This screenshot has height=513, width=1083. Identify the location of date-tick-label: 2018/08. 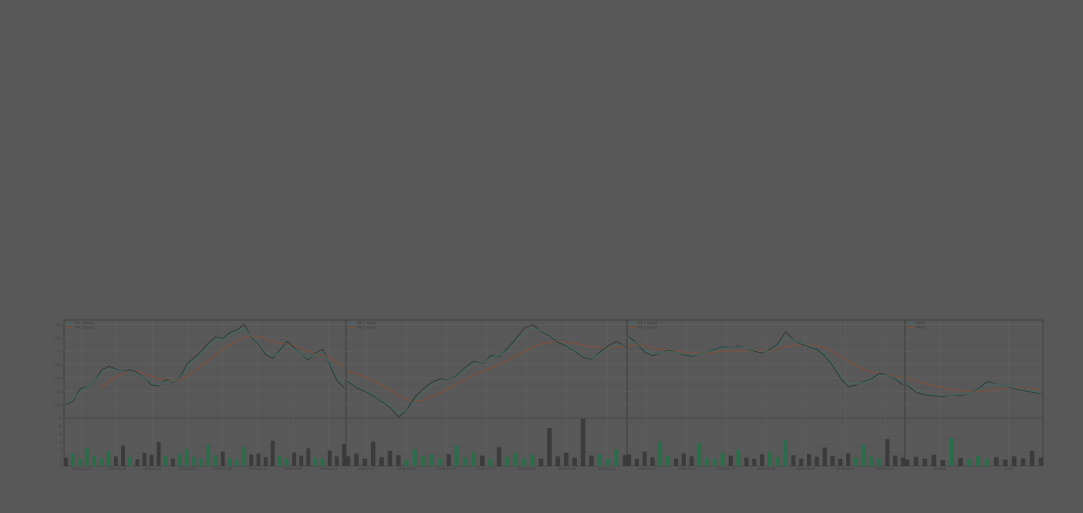
(939, 469).